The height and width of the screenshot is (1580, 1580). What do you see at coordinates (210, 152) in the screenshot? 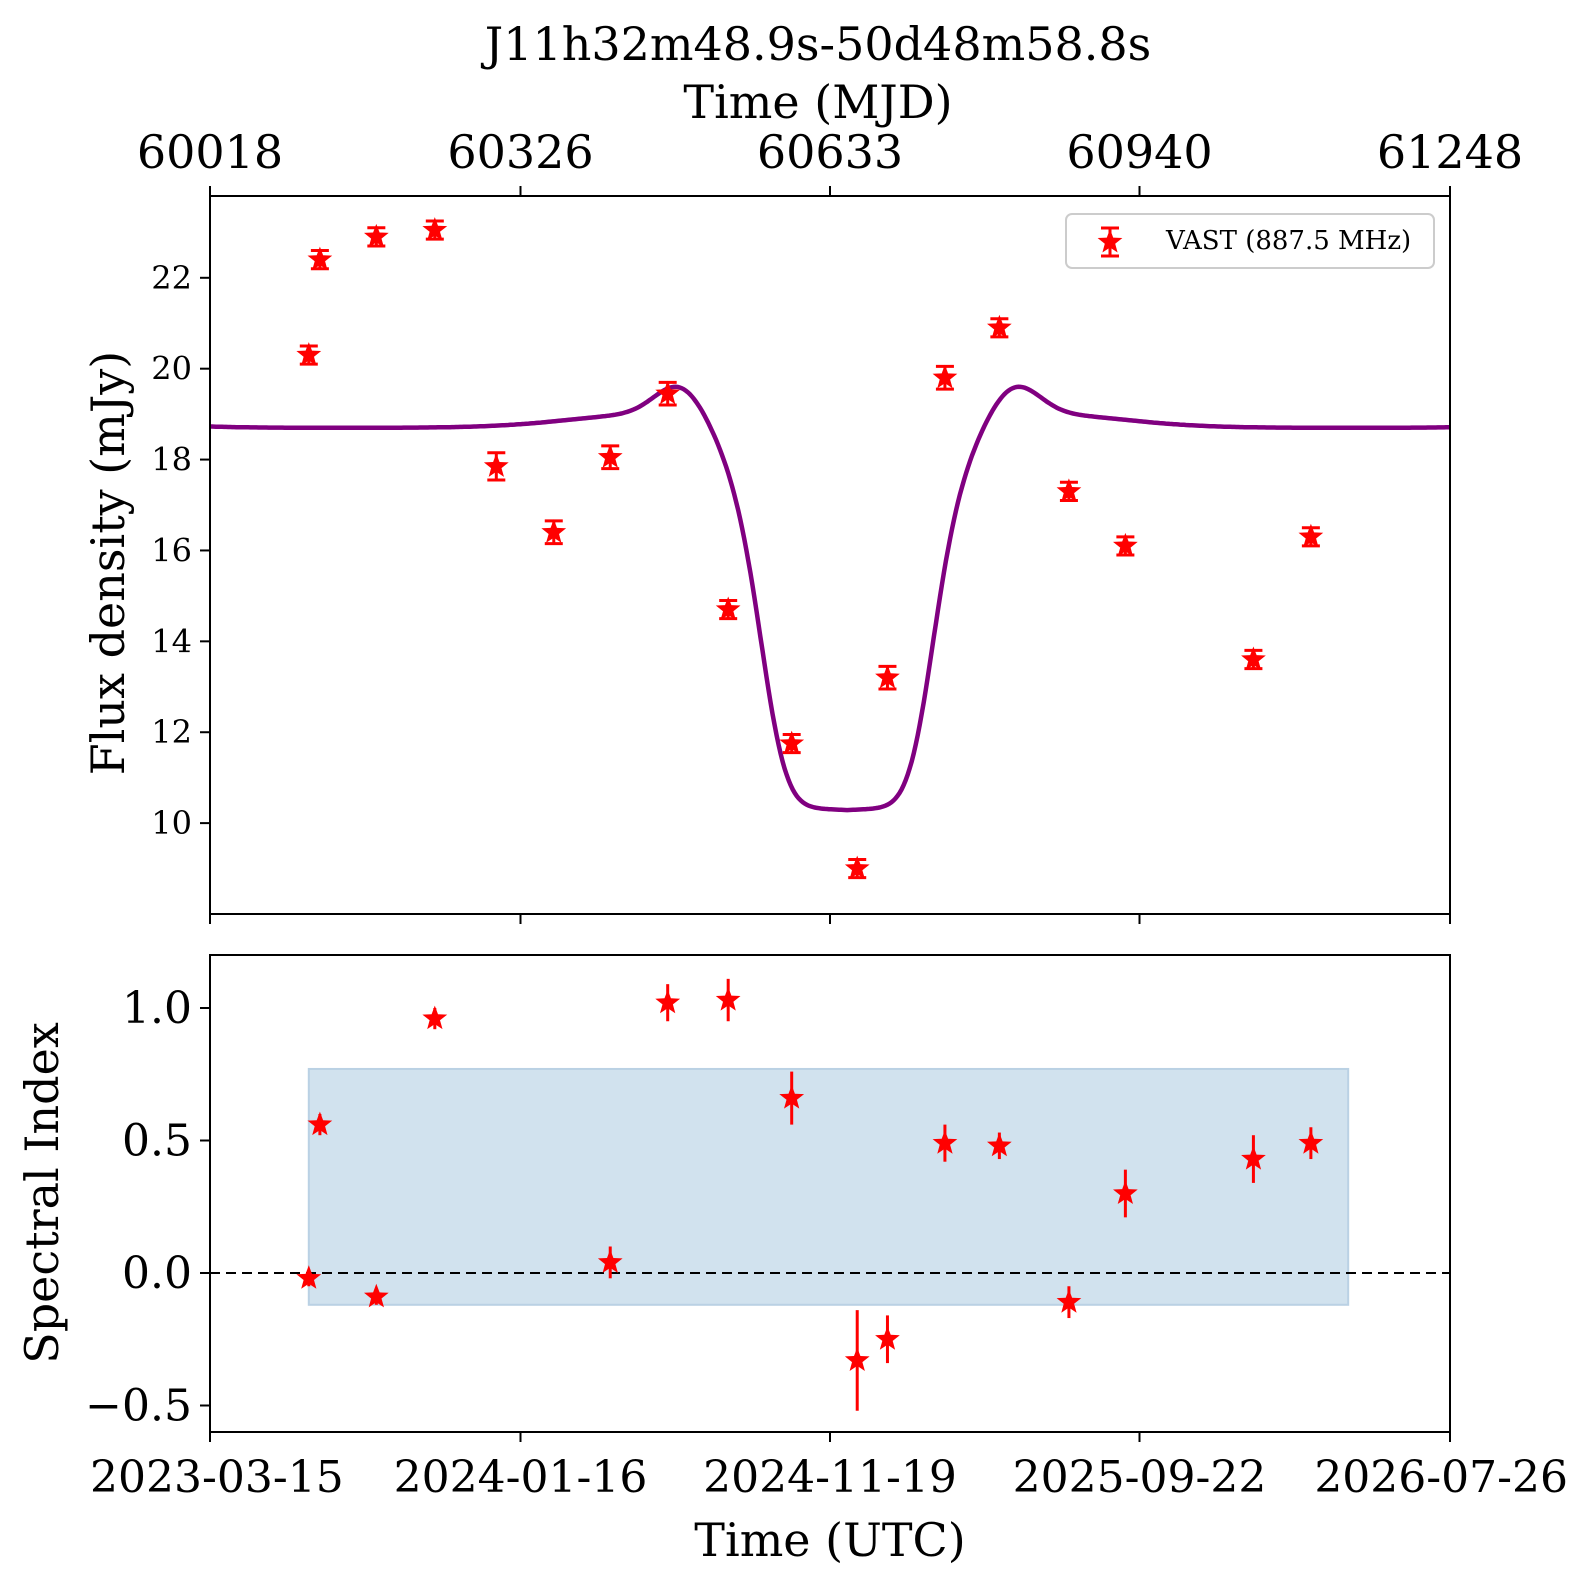
I see `mjd-tick-label: 60018` at bounding box center [210, 152].